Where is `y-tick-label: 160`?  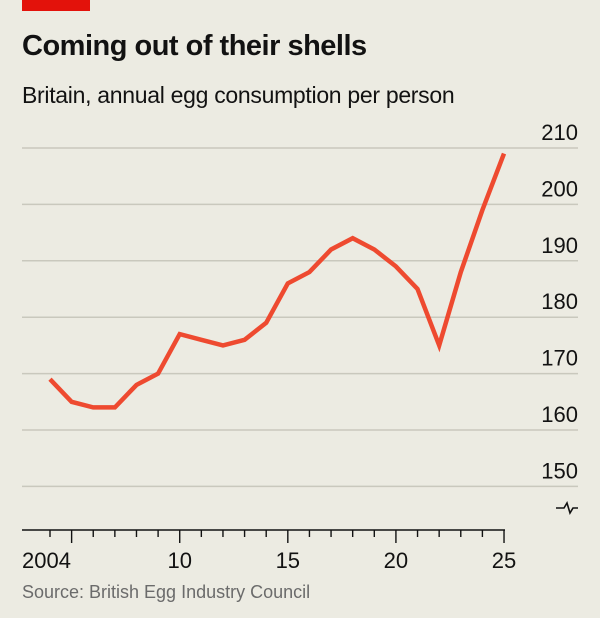
y-tick-label: 160 is located at coordinates (559, 414).